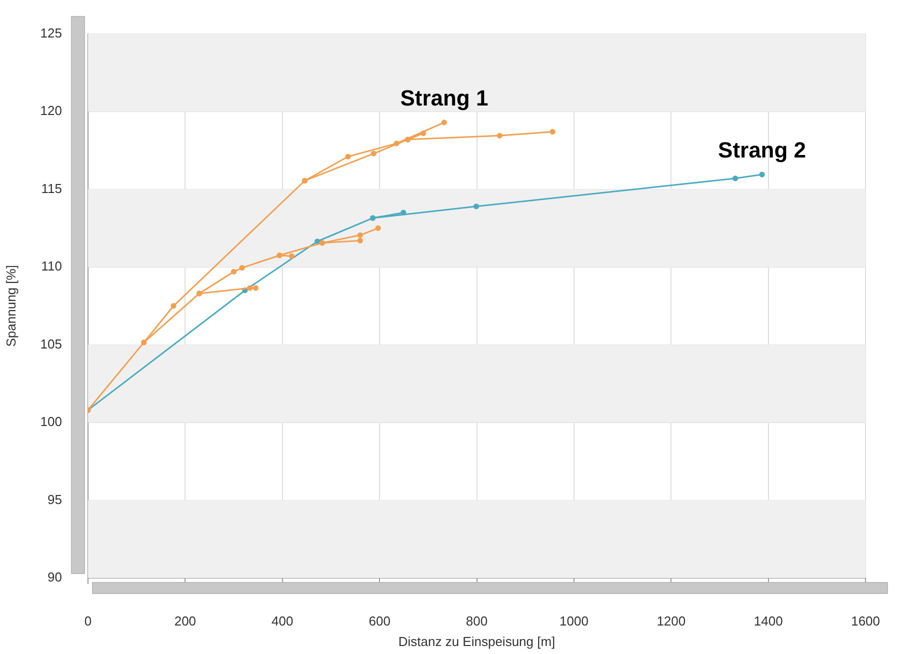  What do you see at coordinates (865, 620) in the screenshot?
I see `x-tick-label: 1600` at bounding box center [865, 620].